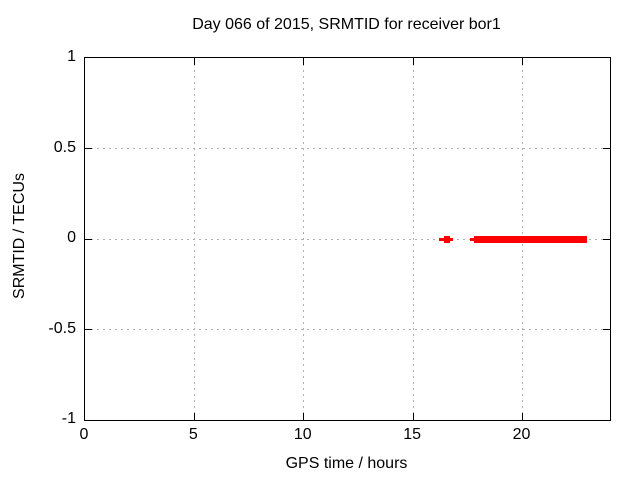  I want to click on y-axis-label: SRMTID / TECUs, so click(19, 236).